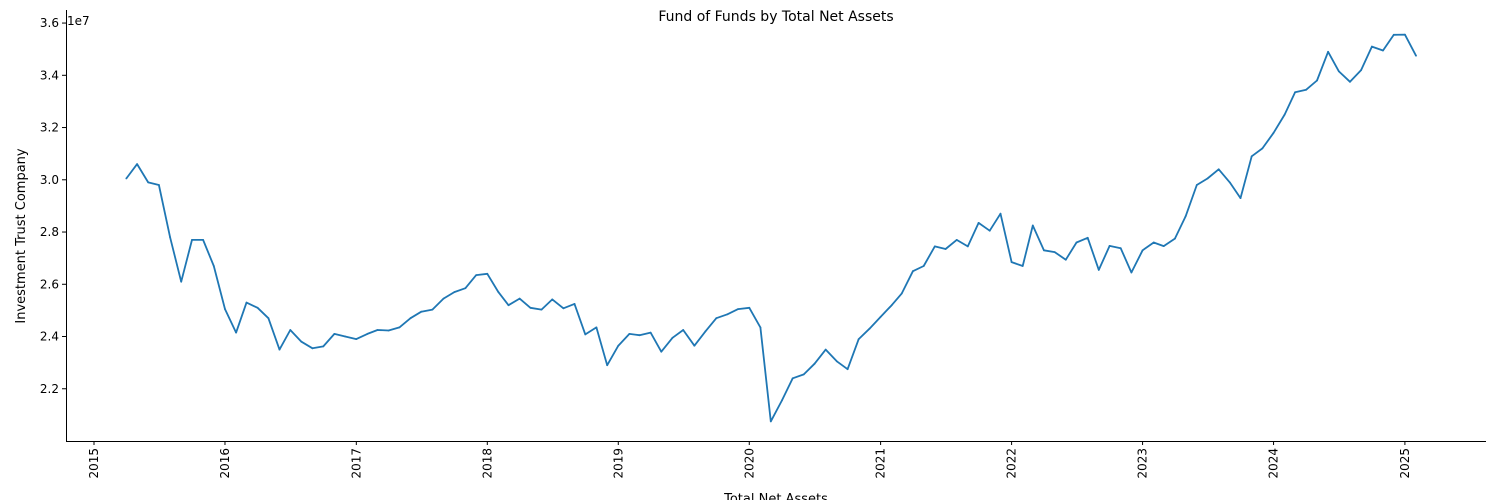  I want to click on y-tick-label: 2.2, so click(49, 389).